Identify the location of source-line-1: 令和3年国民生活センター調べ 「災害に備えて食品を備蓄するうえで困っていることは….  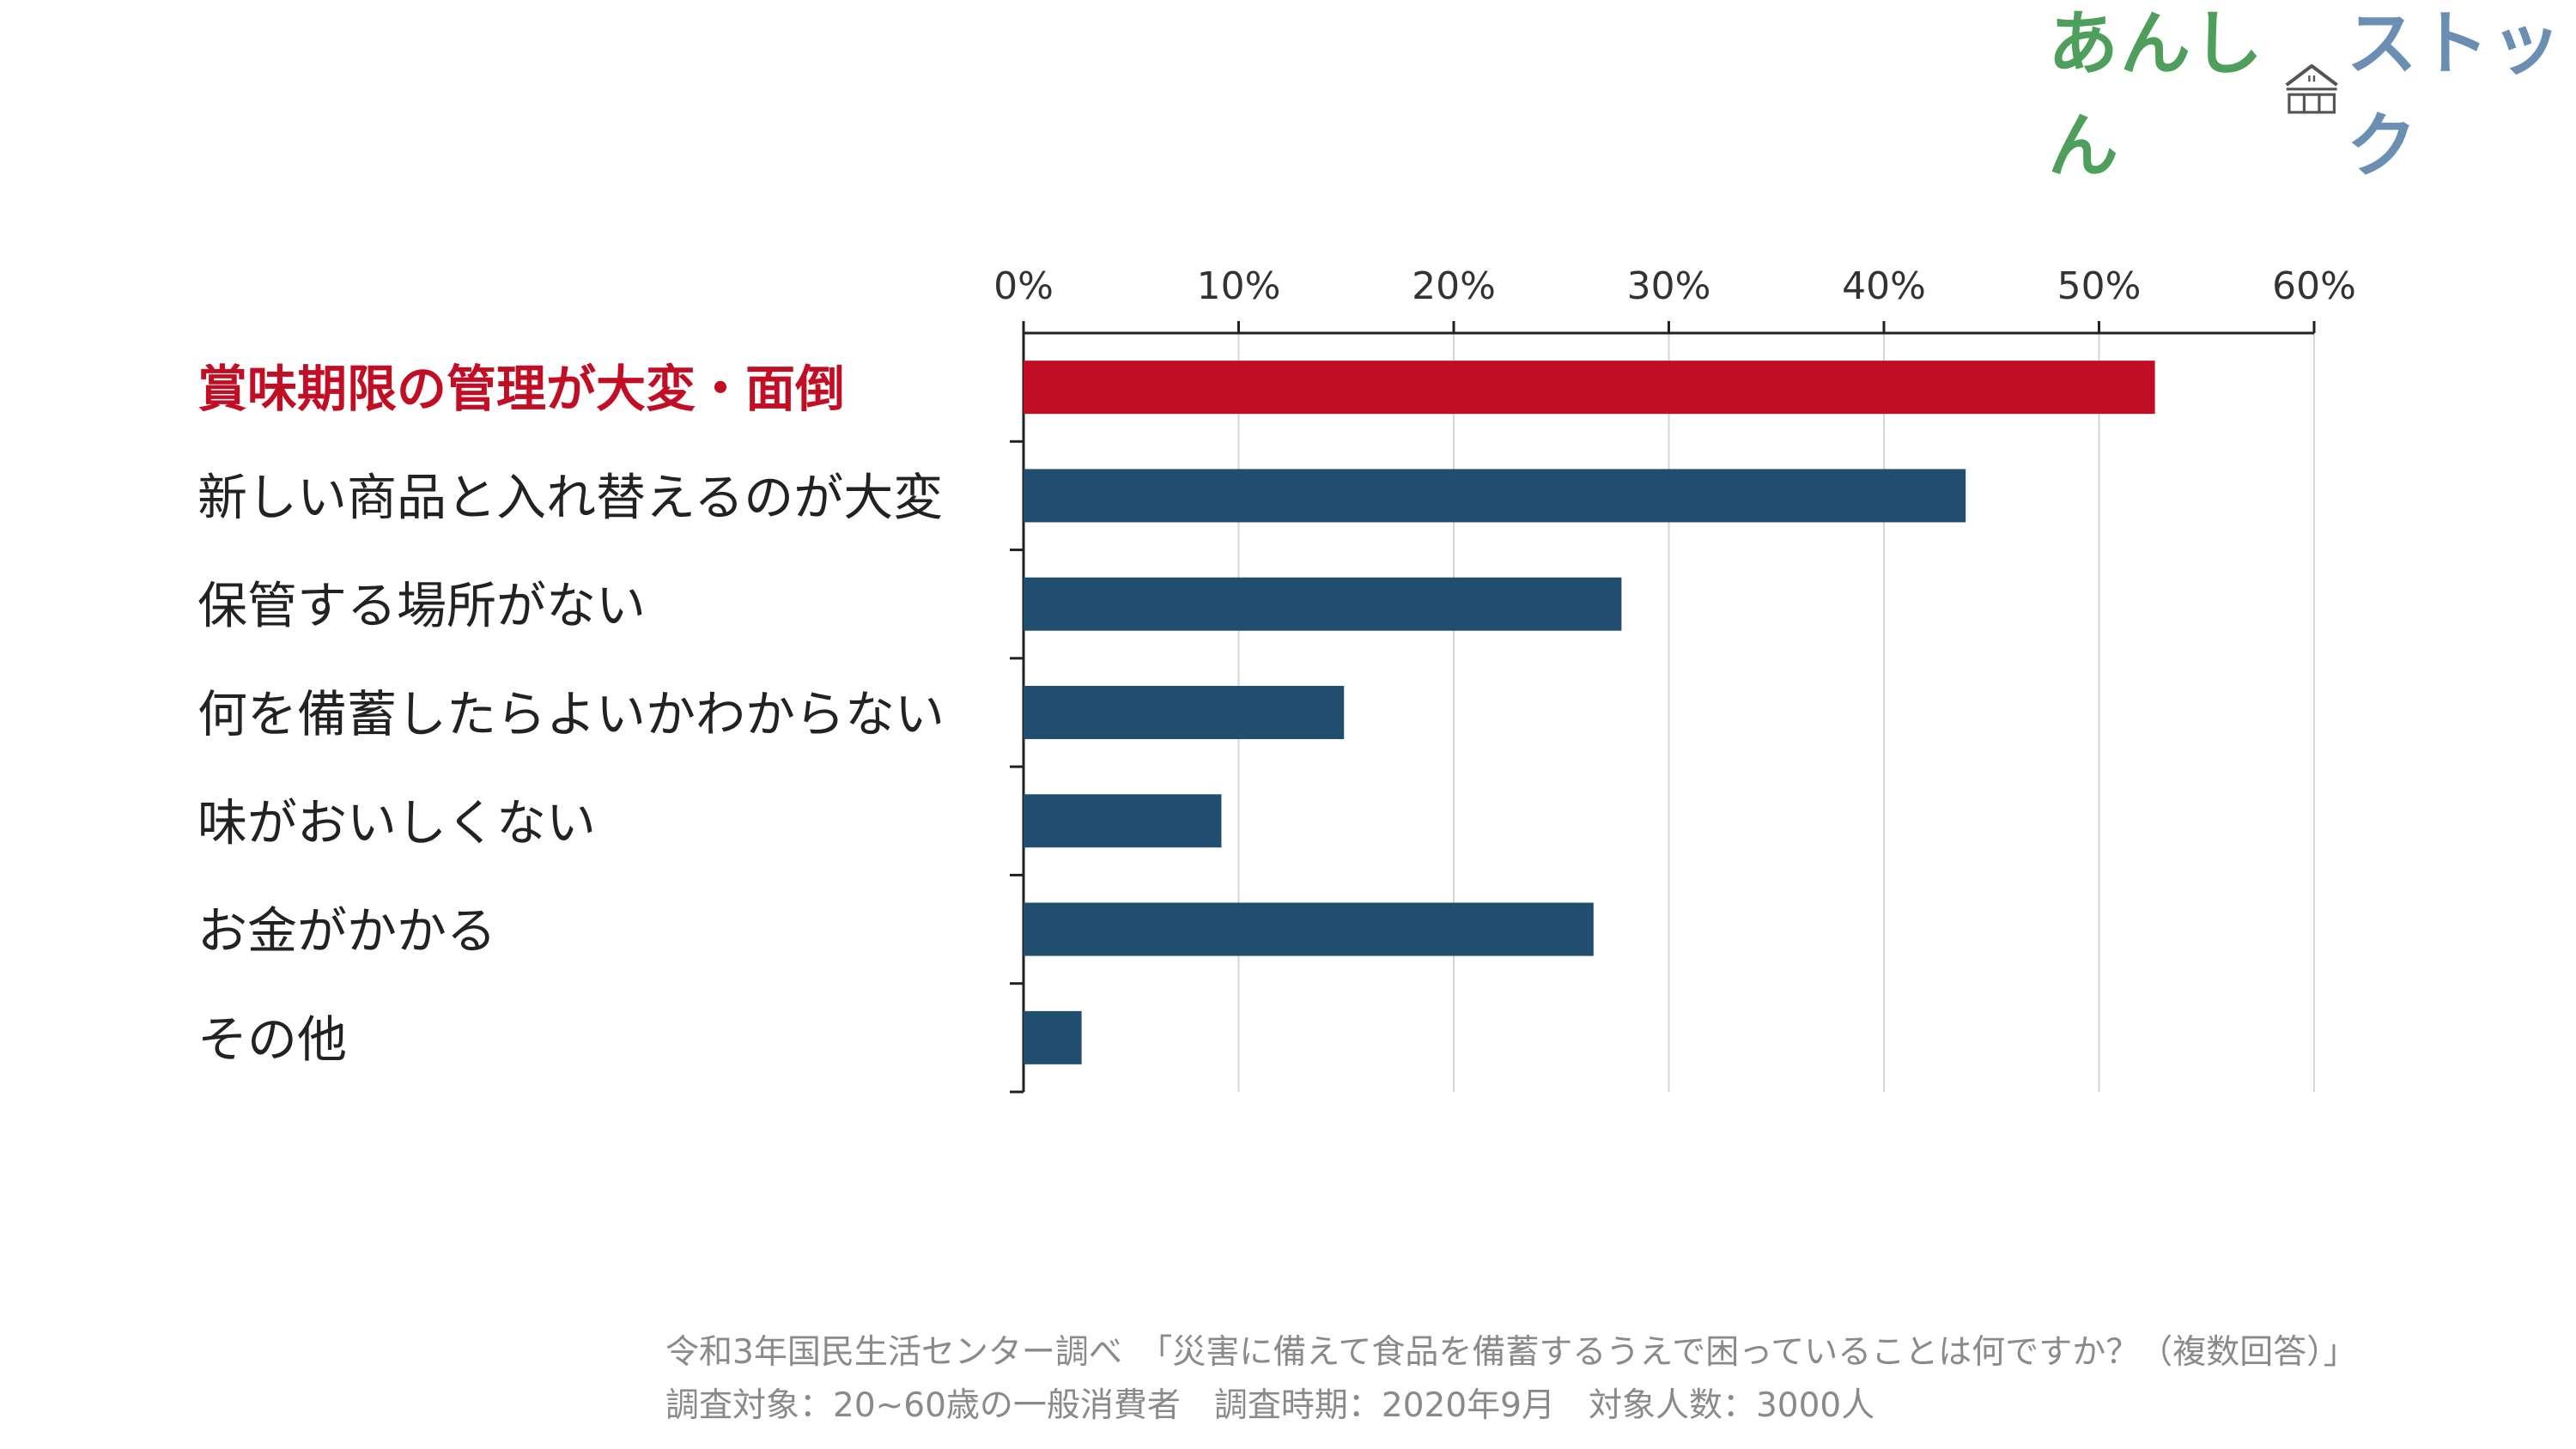
(1511, 1352).